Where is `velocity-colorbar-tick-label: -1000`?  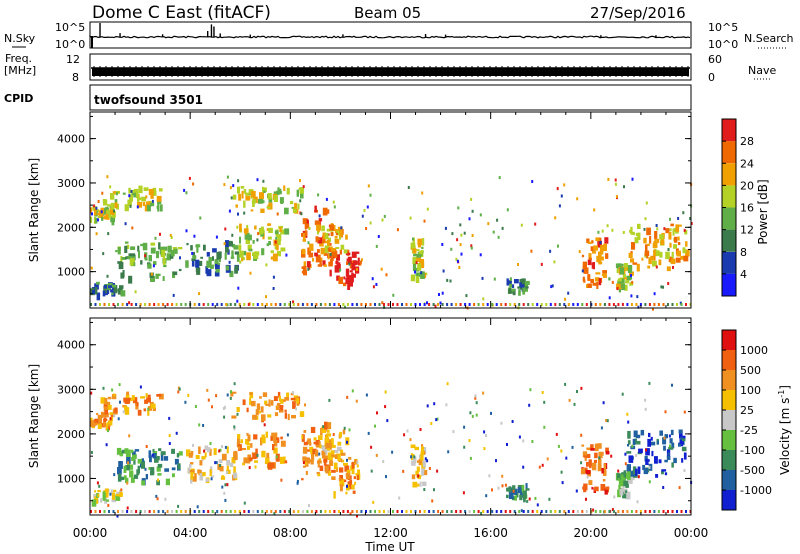
velocity-colorbar-tick-label: -1000 is located at coordinates (756, 490).